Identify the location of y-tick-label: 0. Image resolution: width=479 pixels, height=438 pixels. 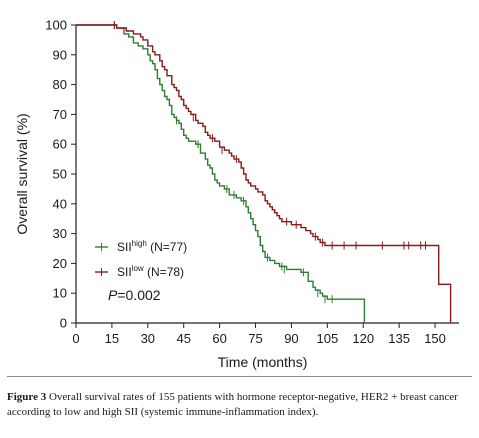
(63, 323).